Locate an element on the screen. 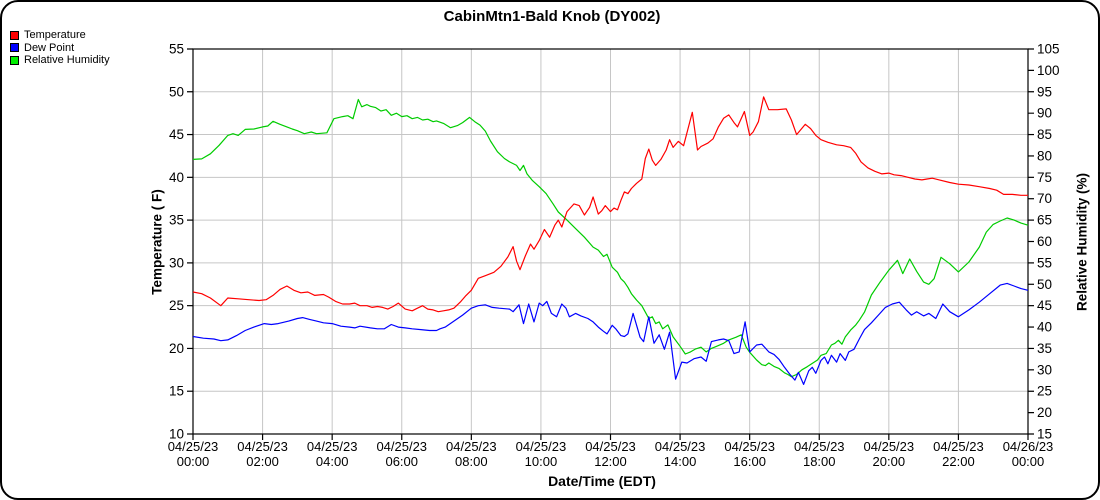  x-tick-time-label: 22:00 is located at coordinates (958, 461).